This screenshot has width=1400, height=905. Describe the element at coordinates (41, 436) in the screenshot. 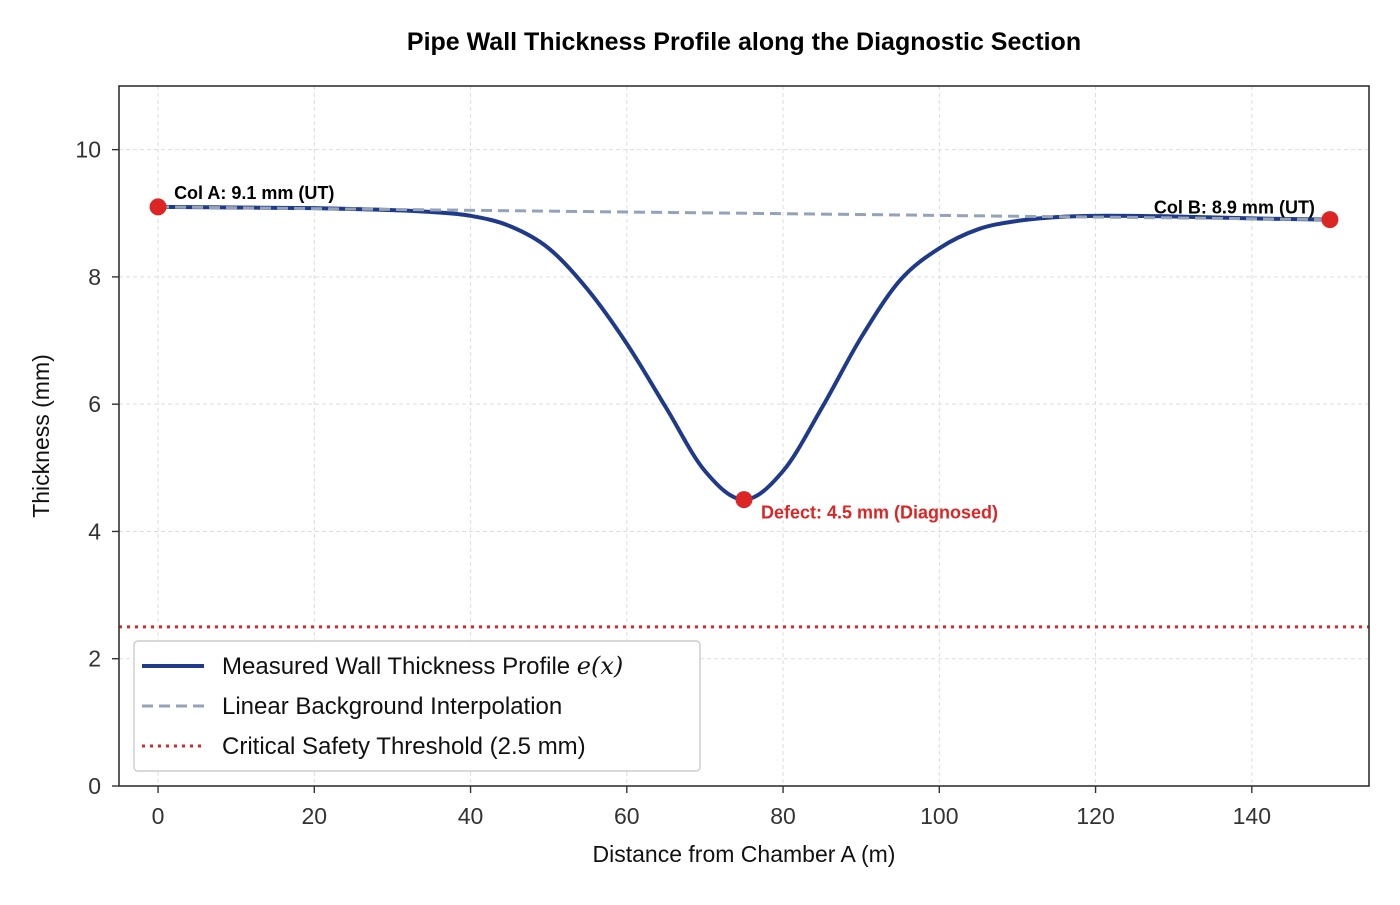

I see `y-axis-label: Thickness (mm)` at that location.